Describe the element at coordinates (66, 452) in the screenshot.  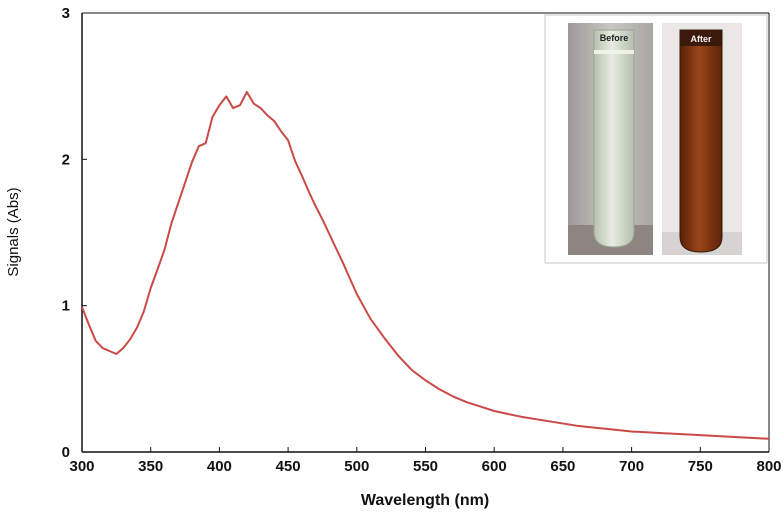
I see `y-tick-label: 0` at that location.